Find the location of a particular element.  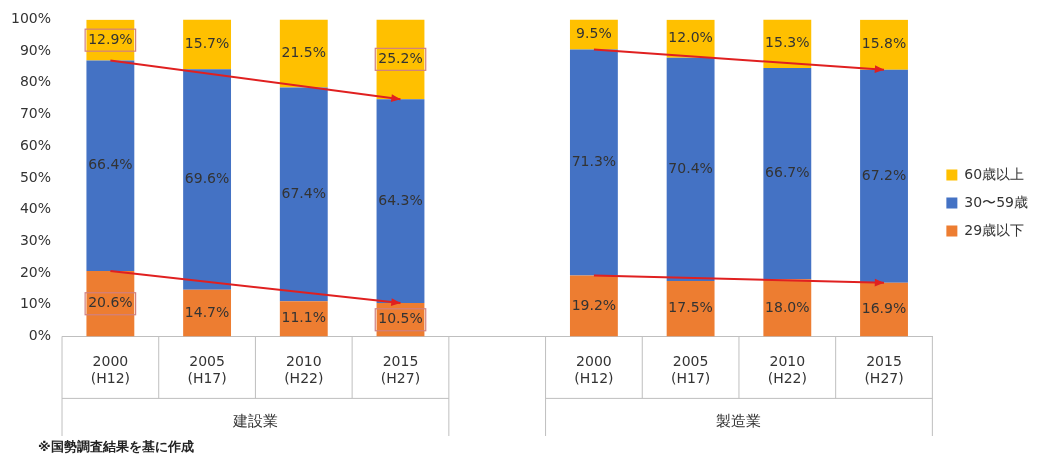

data-label: 11.1% is located at coordinates (304, 317).